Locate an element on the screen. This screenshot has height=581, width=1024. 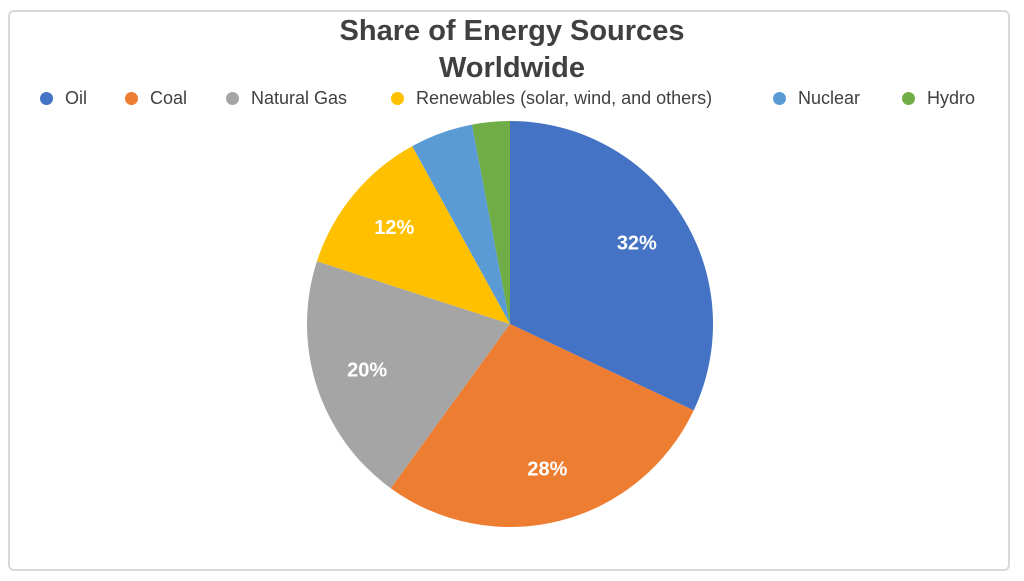
pie-data-label-renewables-solar-wind-and-others: 12% is located at coordinates (394, 228).